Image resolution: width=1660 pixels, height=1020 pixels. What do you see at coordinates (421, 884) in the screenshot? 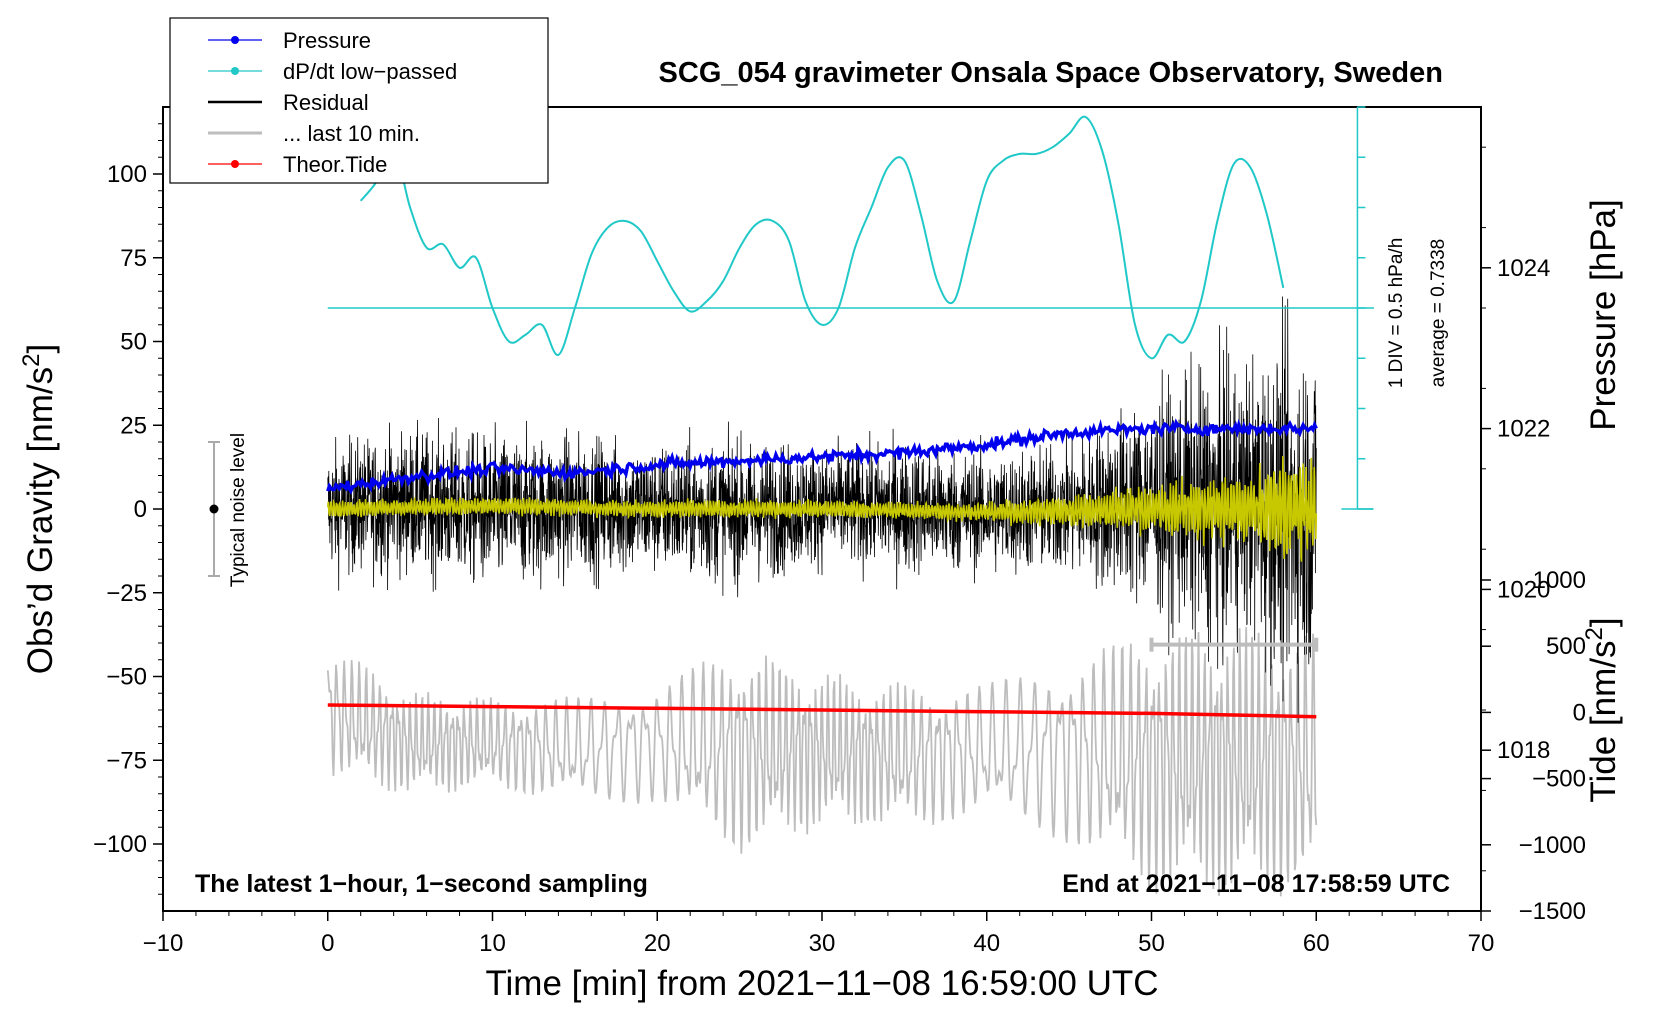
I see `sampling-note: The latest 1−hour, 1−second sampling` at bounding box center [421, 884].